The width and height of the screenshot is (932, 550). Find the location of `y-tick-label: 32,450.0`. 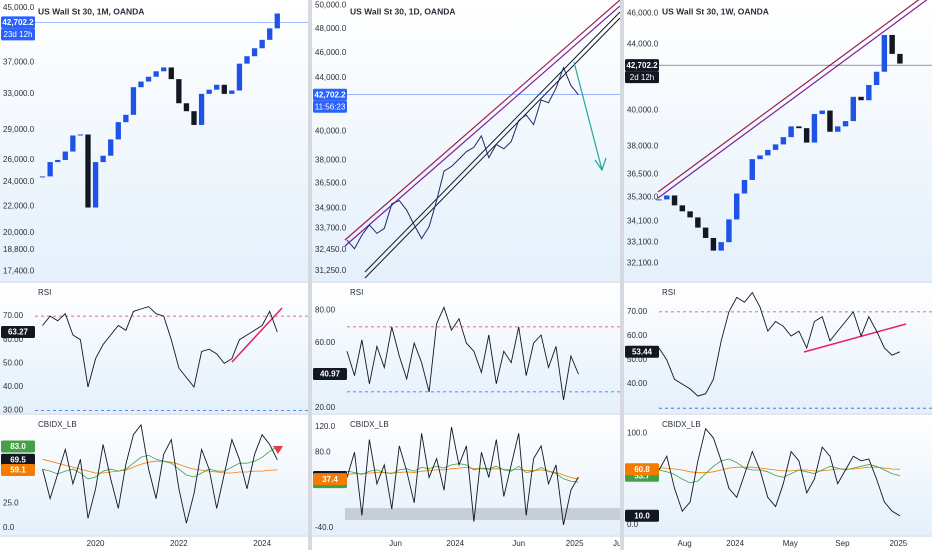

y-tick-label: 32,450.0 is located at coordinates (331, 249).